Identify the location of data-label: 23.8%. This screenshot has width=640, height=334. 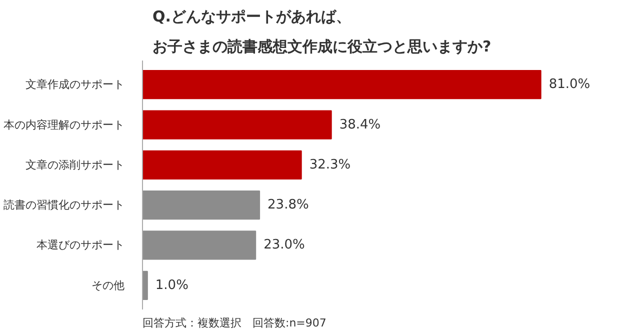
(288, 205).